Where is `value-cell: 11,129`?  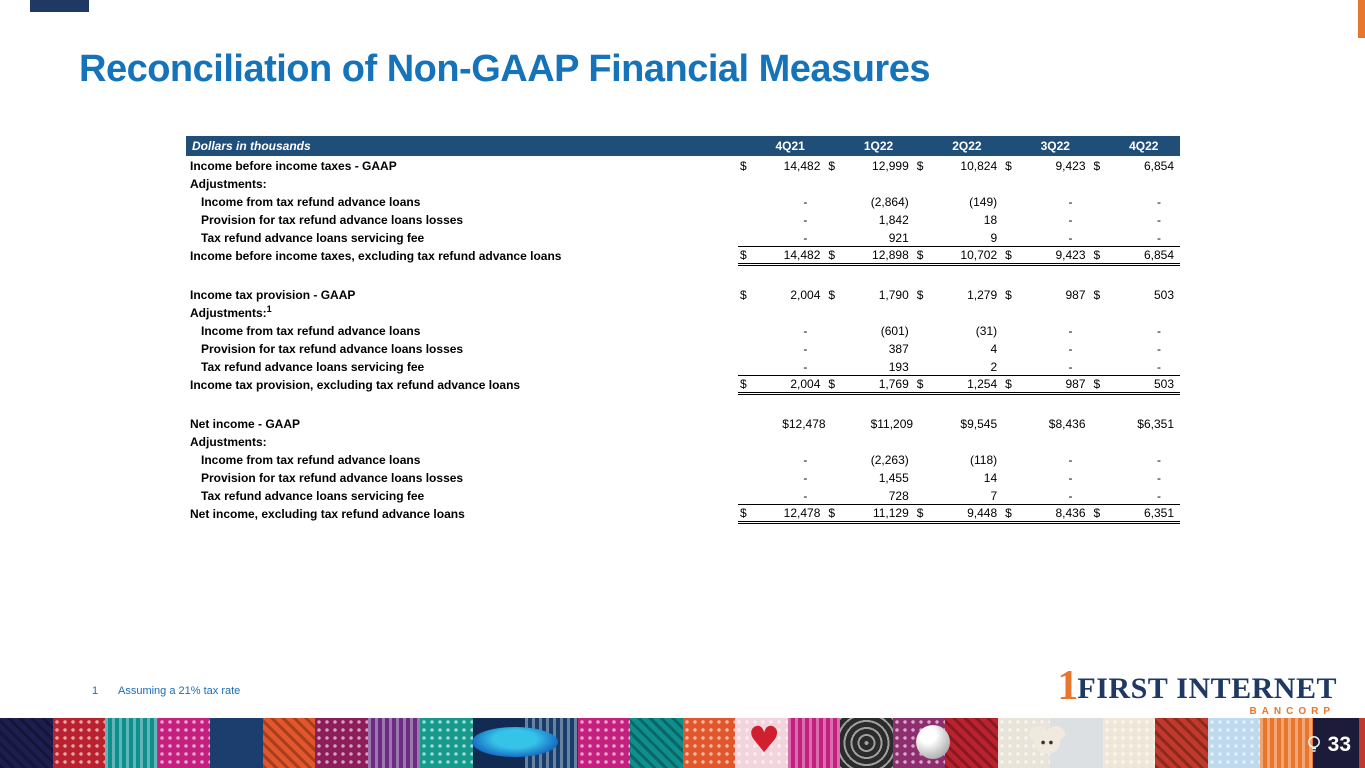
value-cell: 11,129 is located at coordinates (892, 514).